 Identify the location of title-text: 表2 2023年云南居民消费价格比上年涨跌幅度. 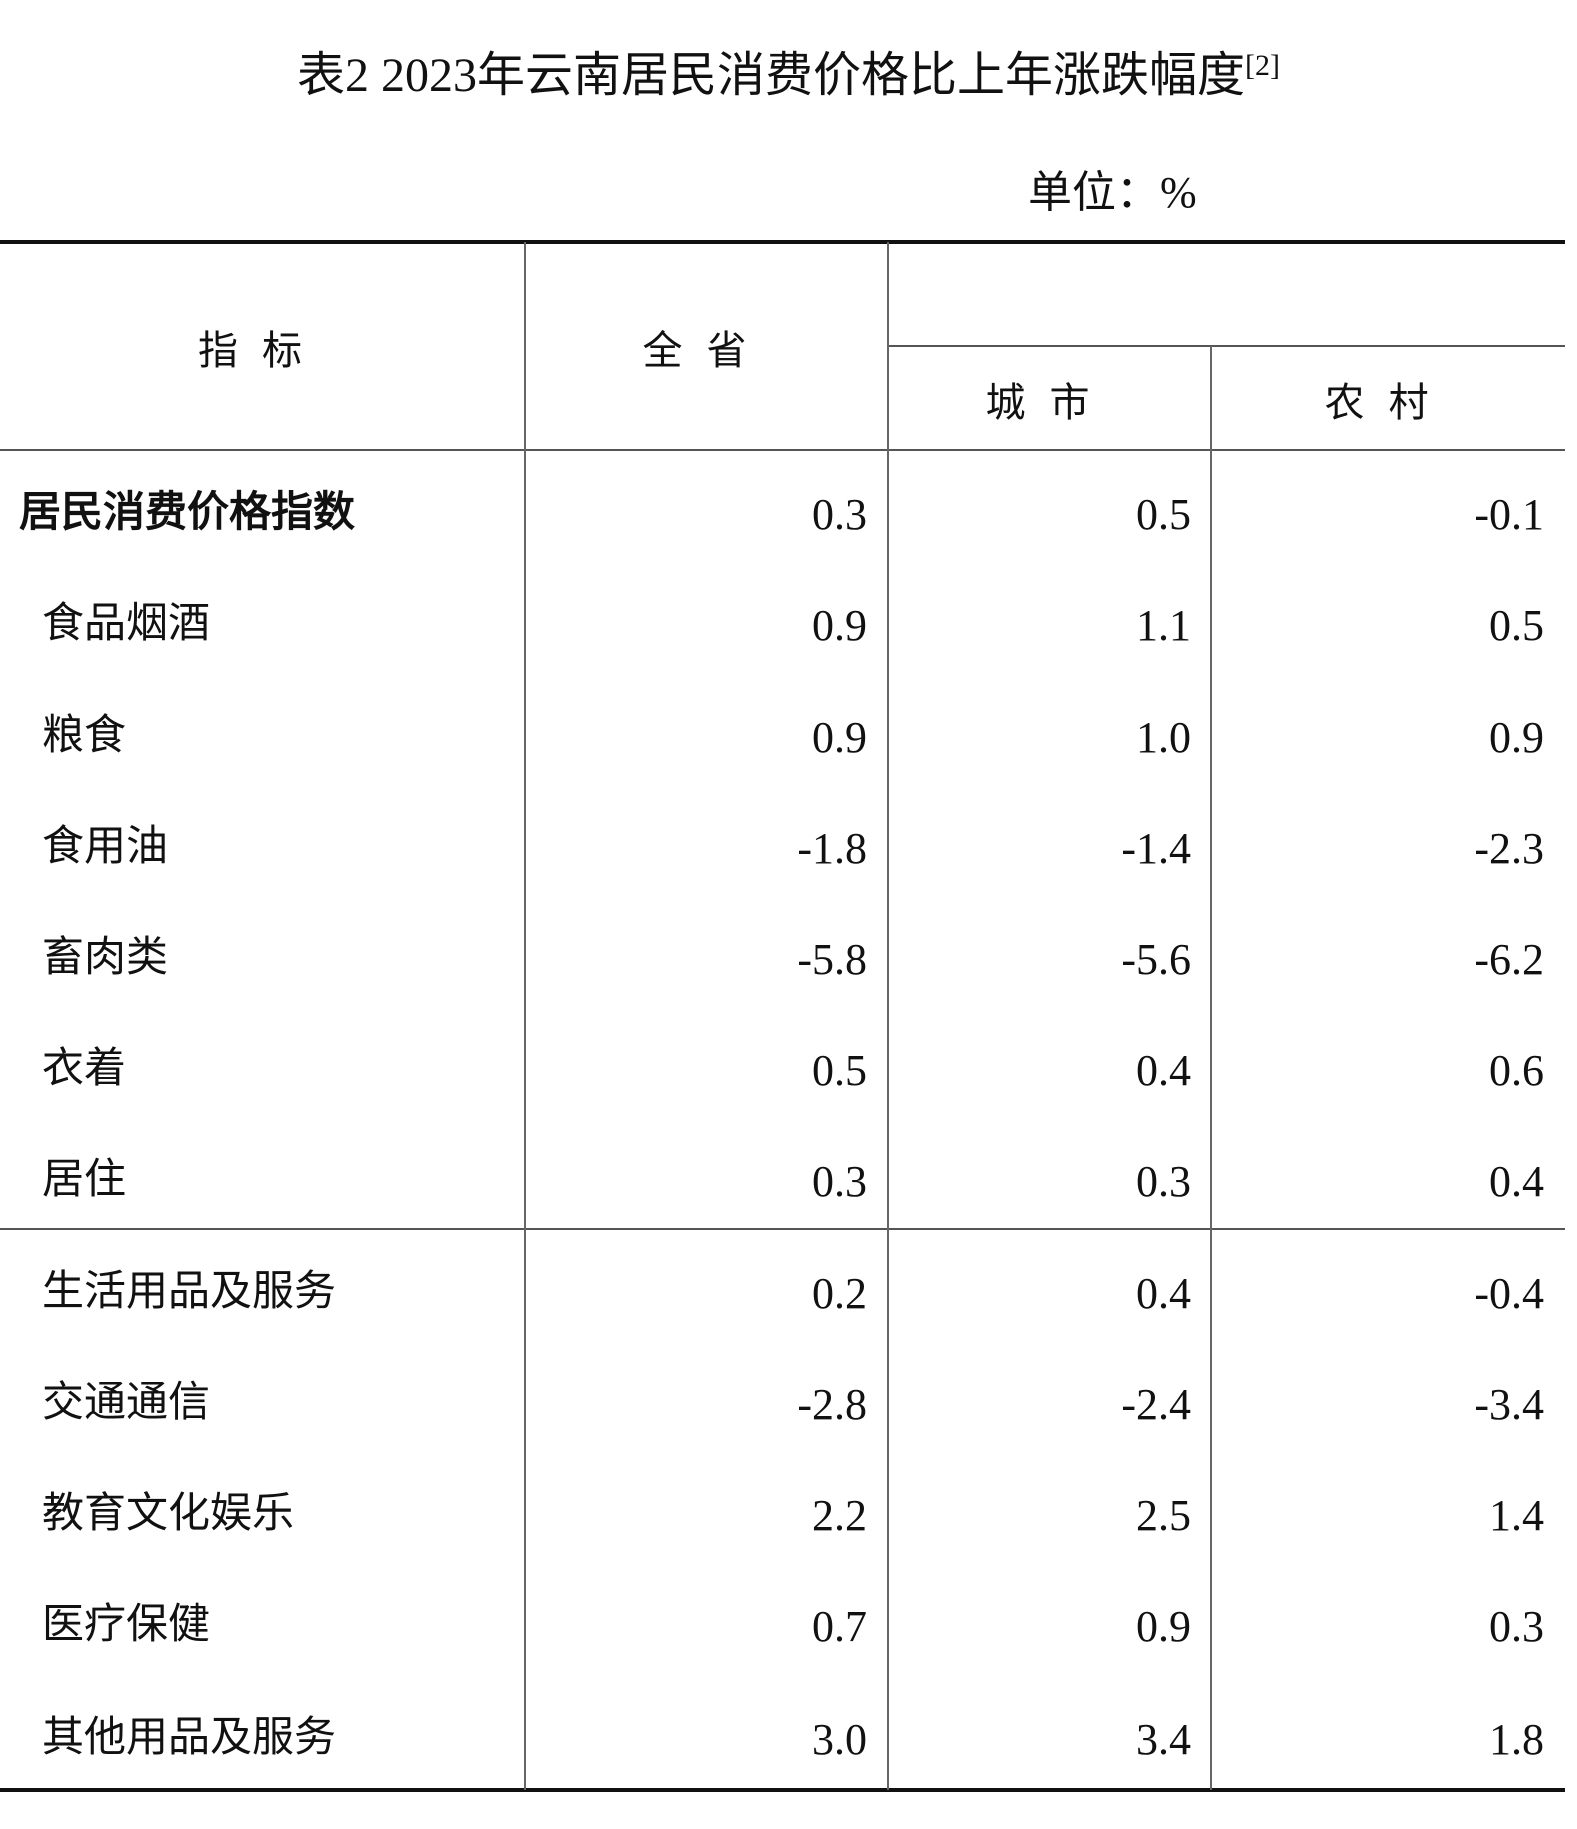
(771, 75).